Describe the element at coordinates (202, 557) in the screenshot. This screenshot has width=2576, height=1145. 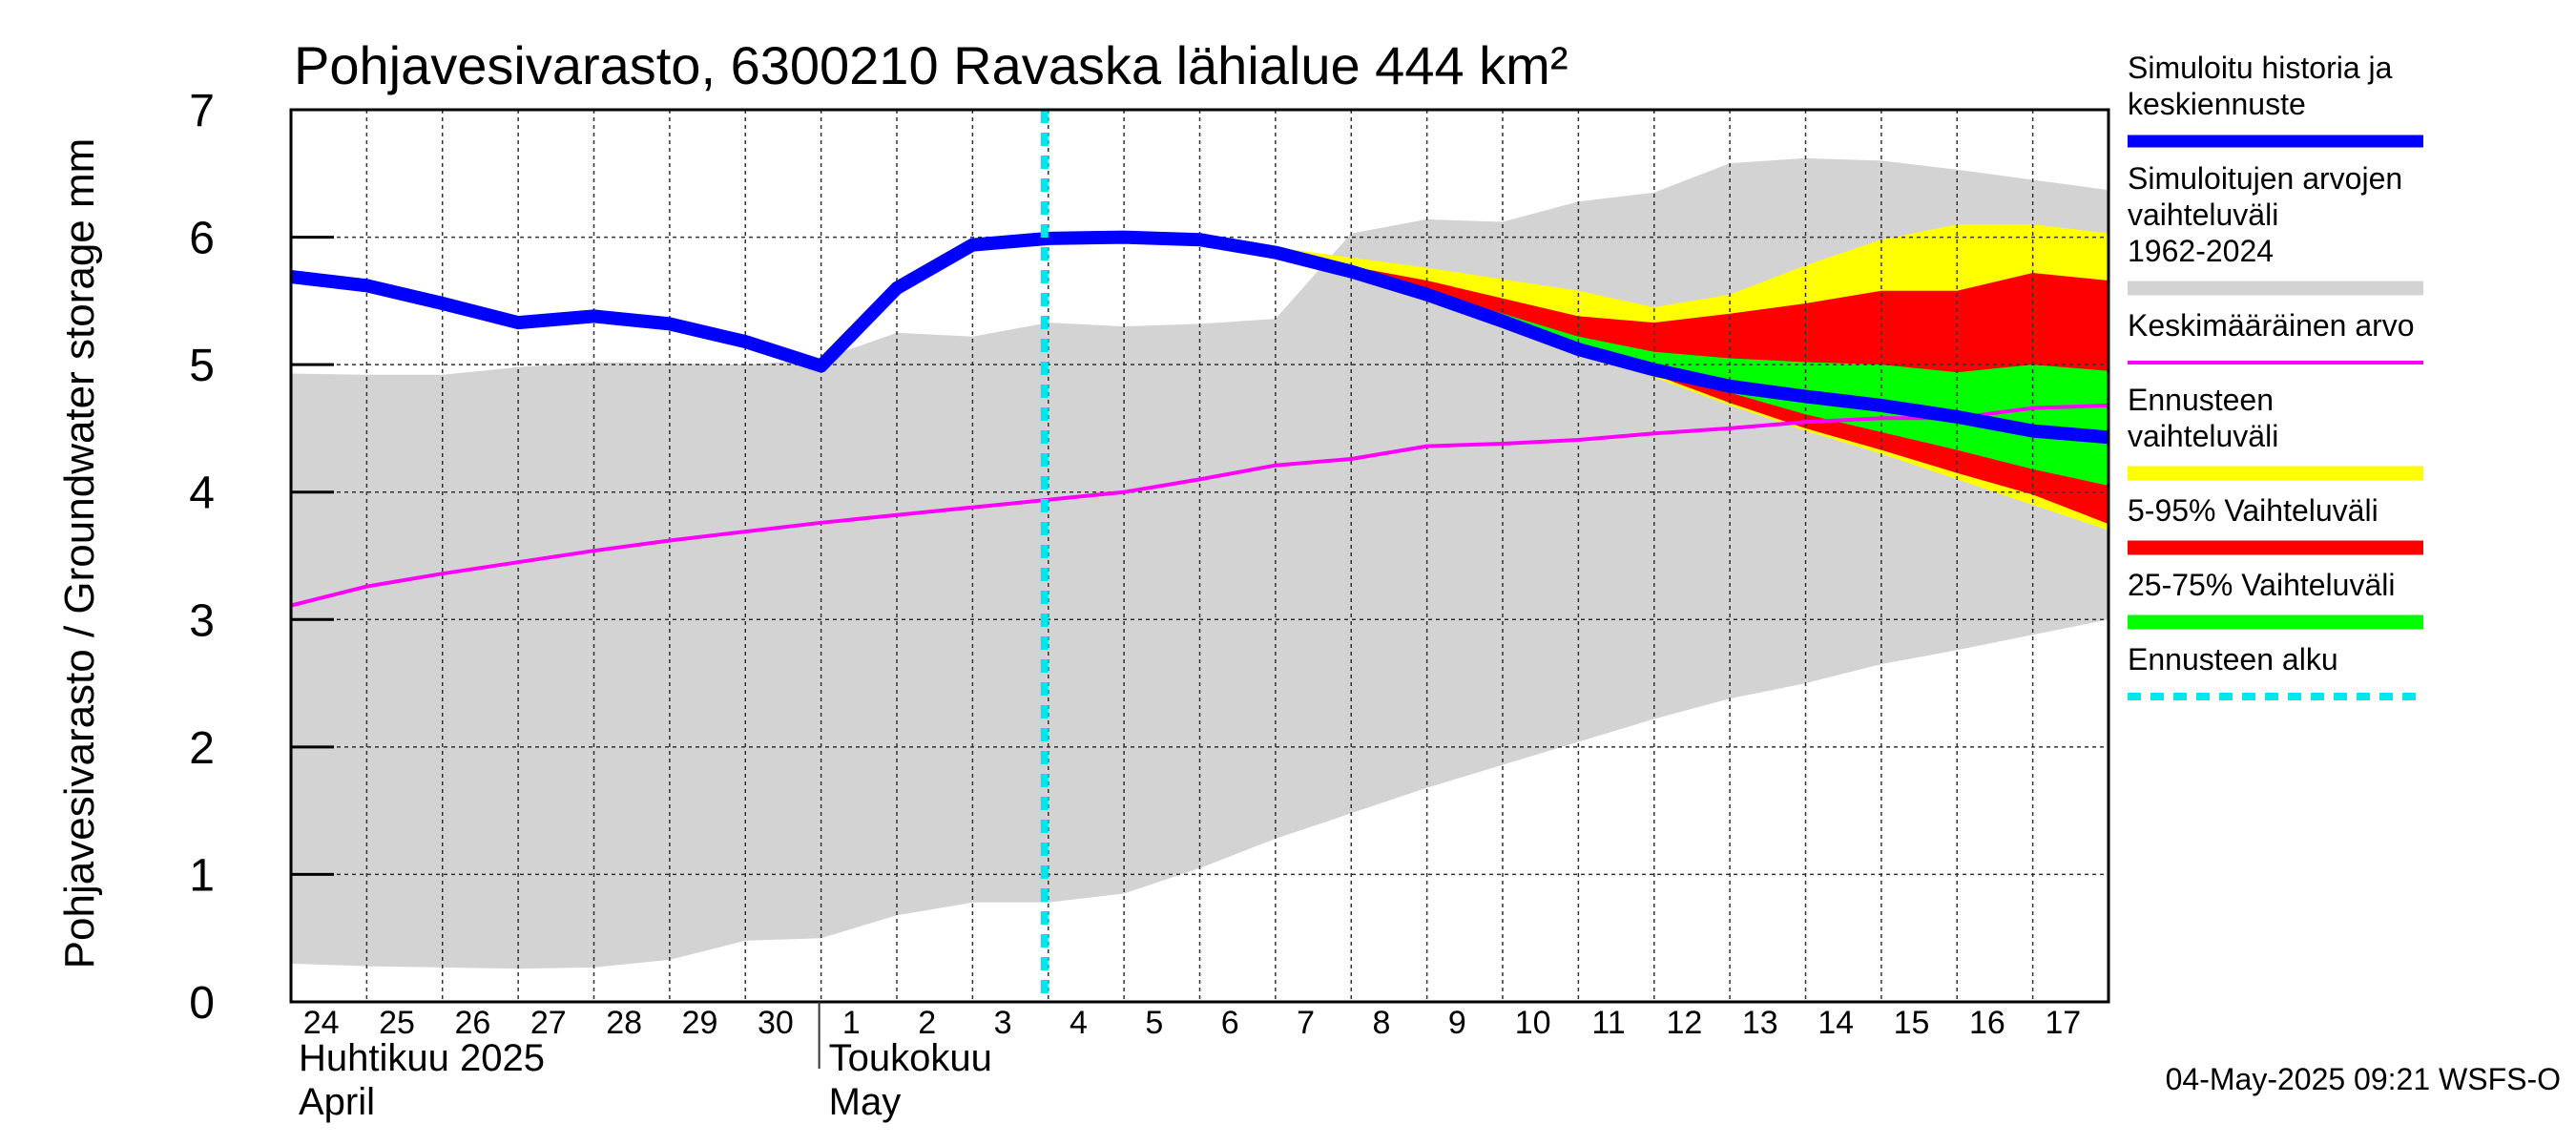
I see `y-tick-labels: 0 1 2 3 4 5 6 7` at that location.